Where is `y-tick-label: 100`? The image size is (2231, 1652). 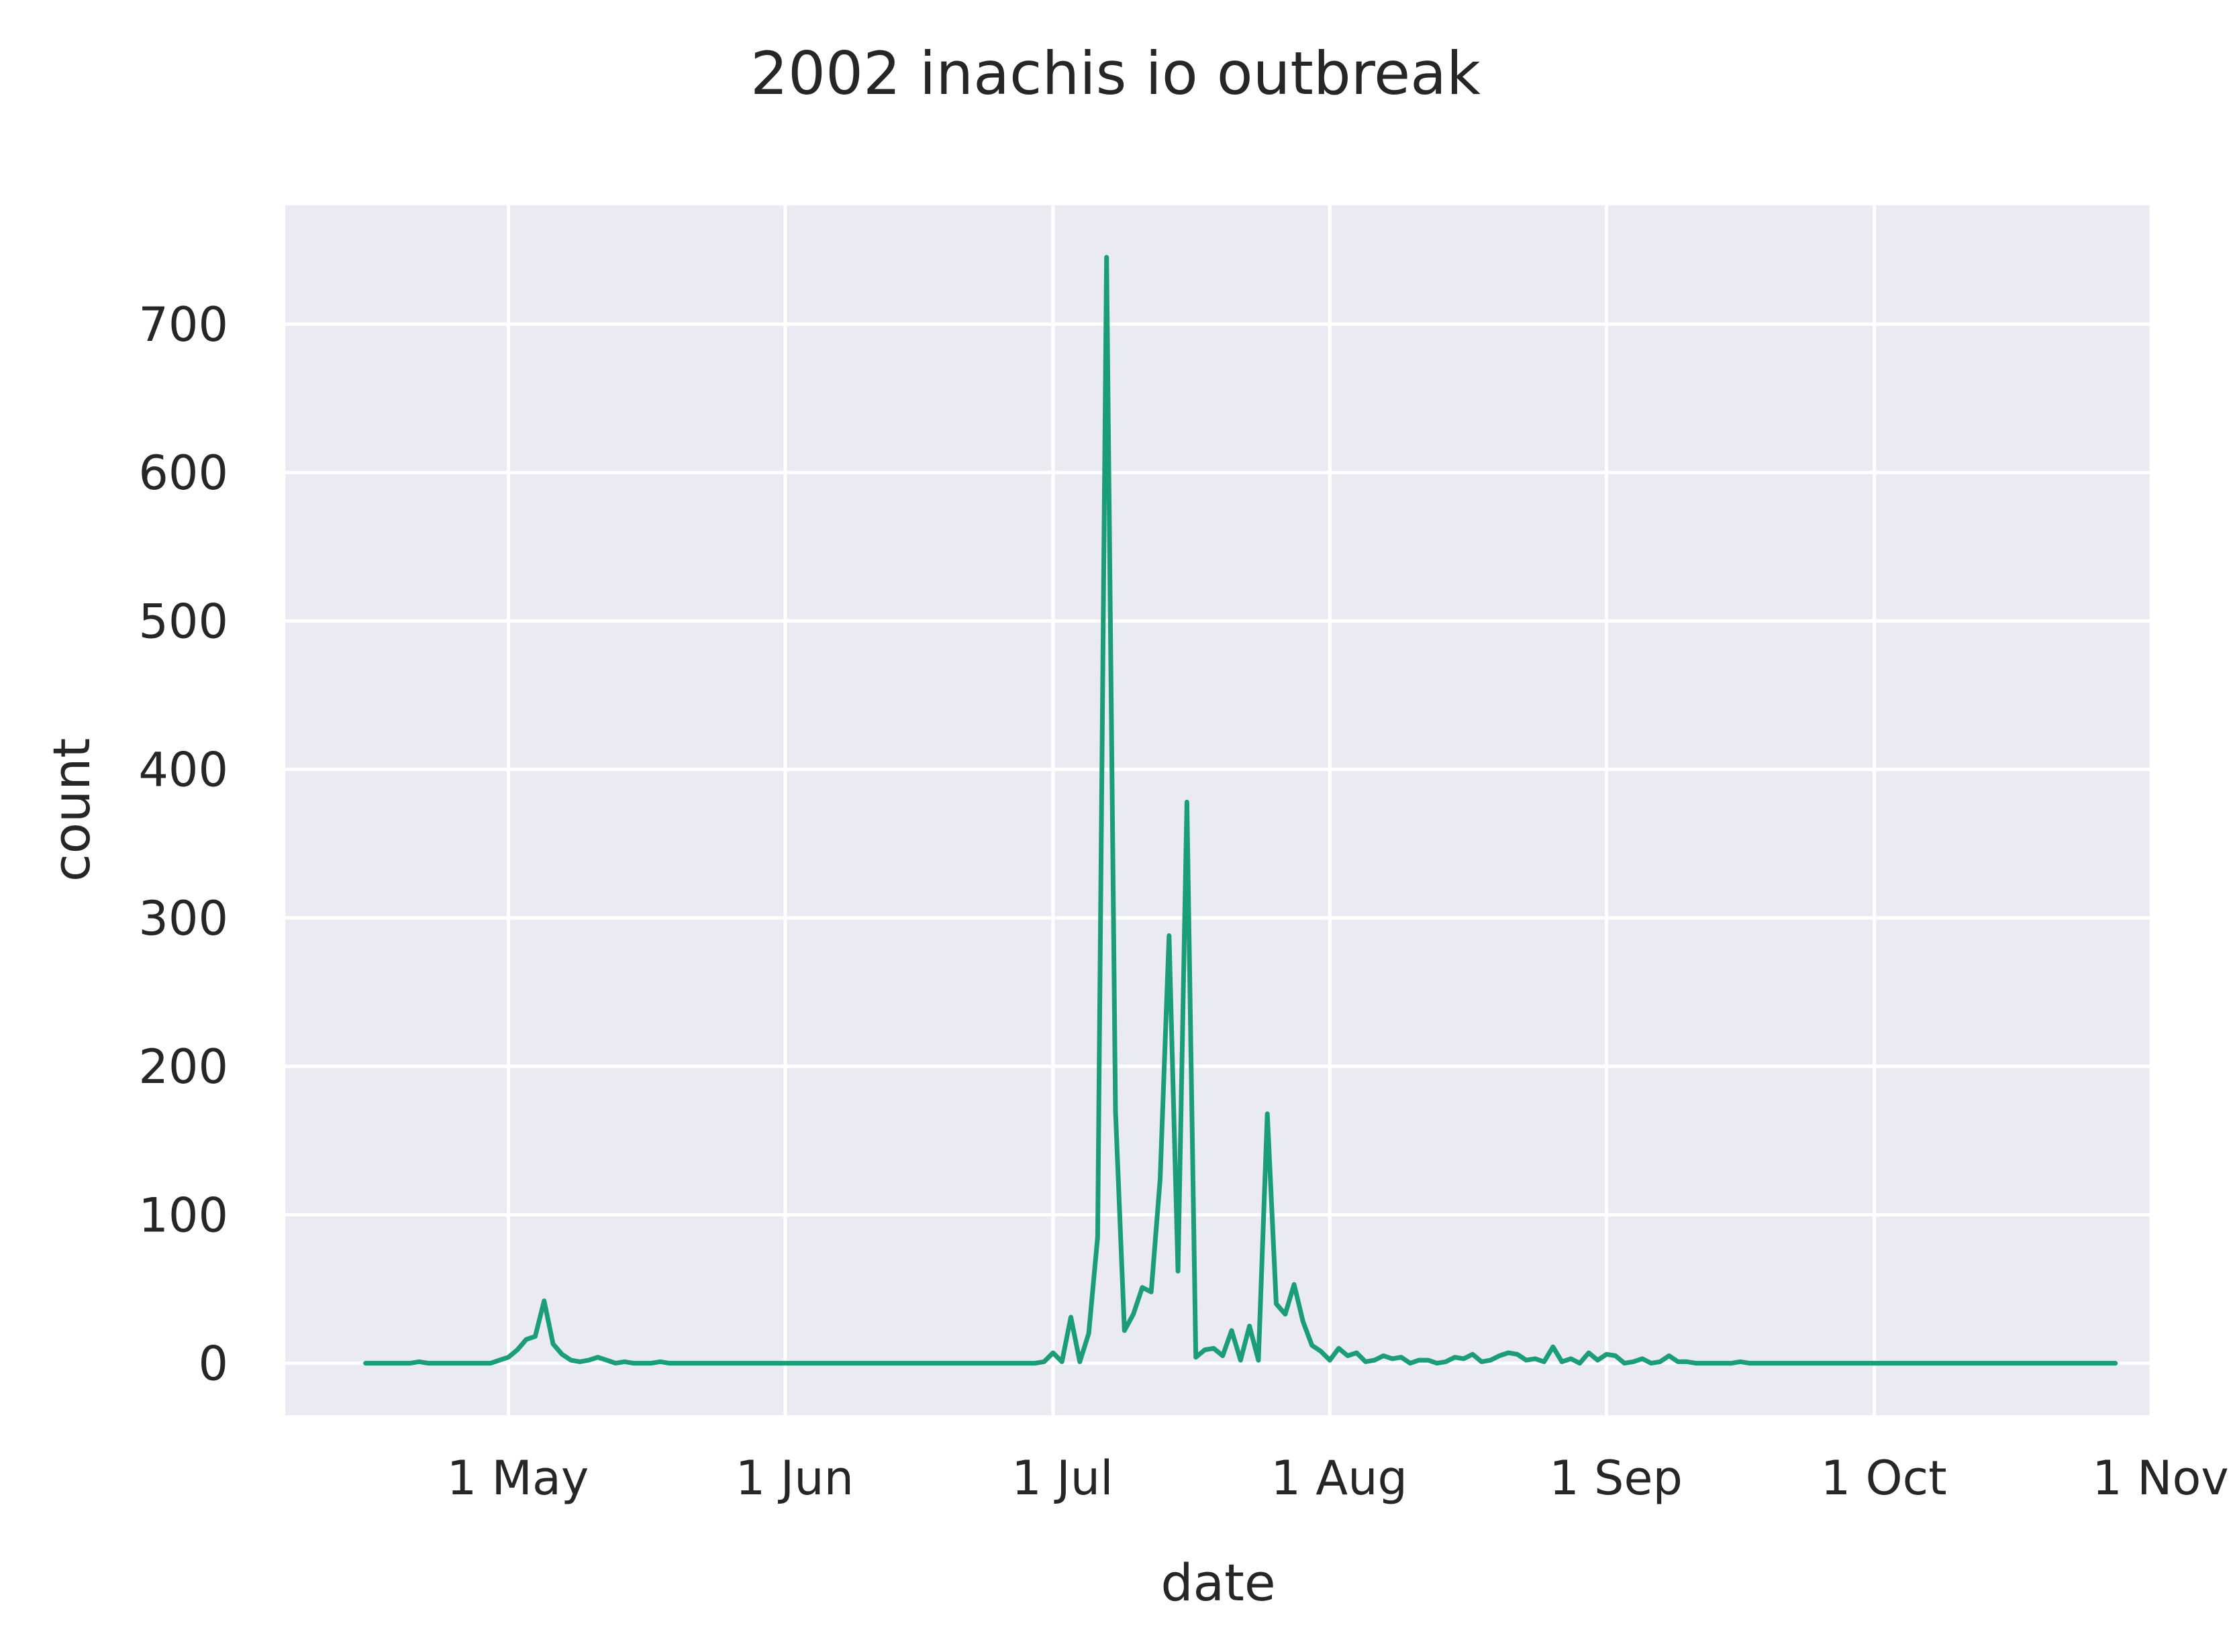 y-tick-label: 100 is located at coordinates (183, 1215).